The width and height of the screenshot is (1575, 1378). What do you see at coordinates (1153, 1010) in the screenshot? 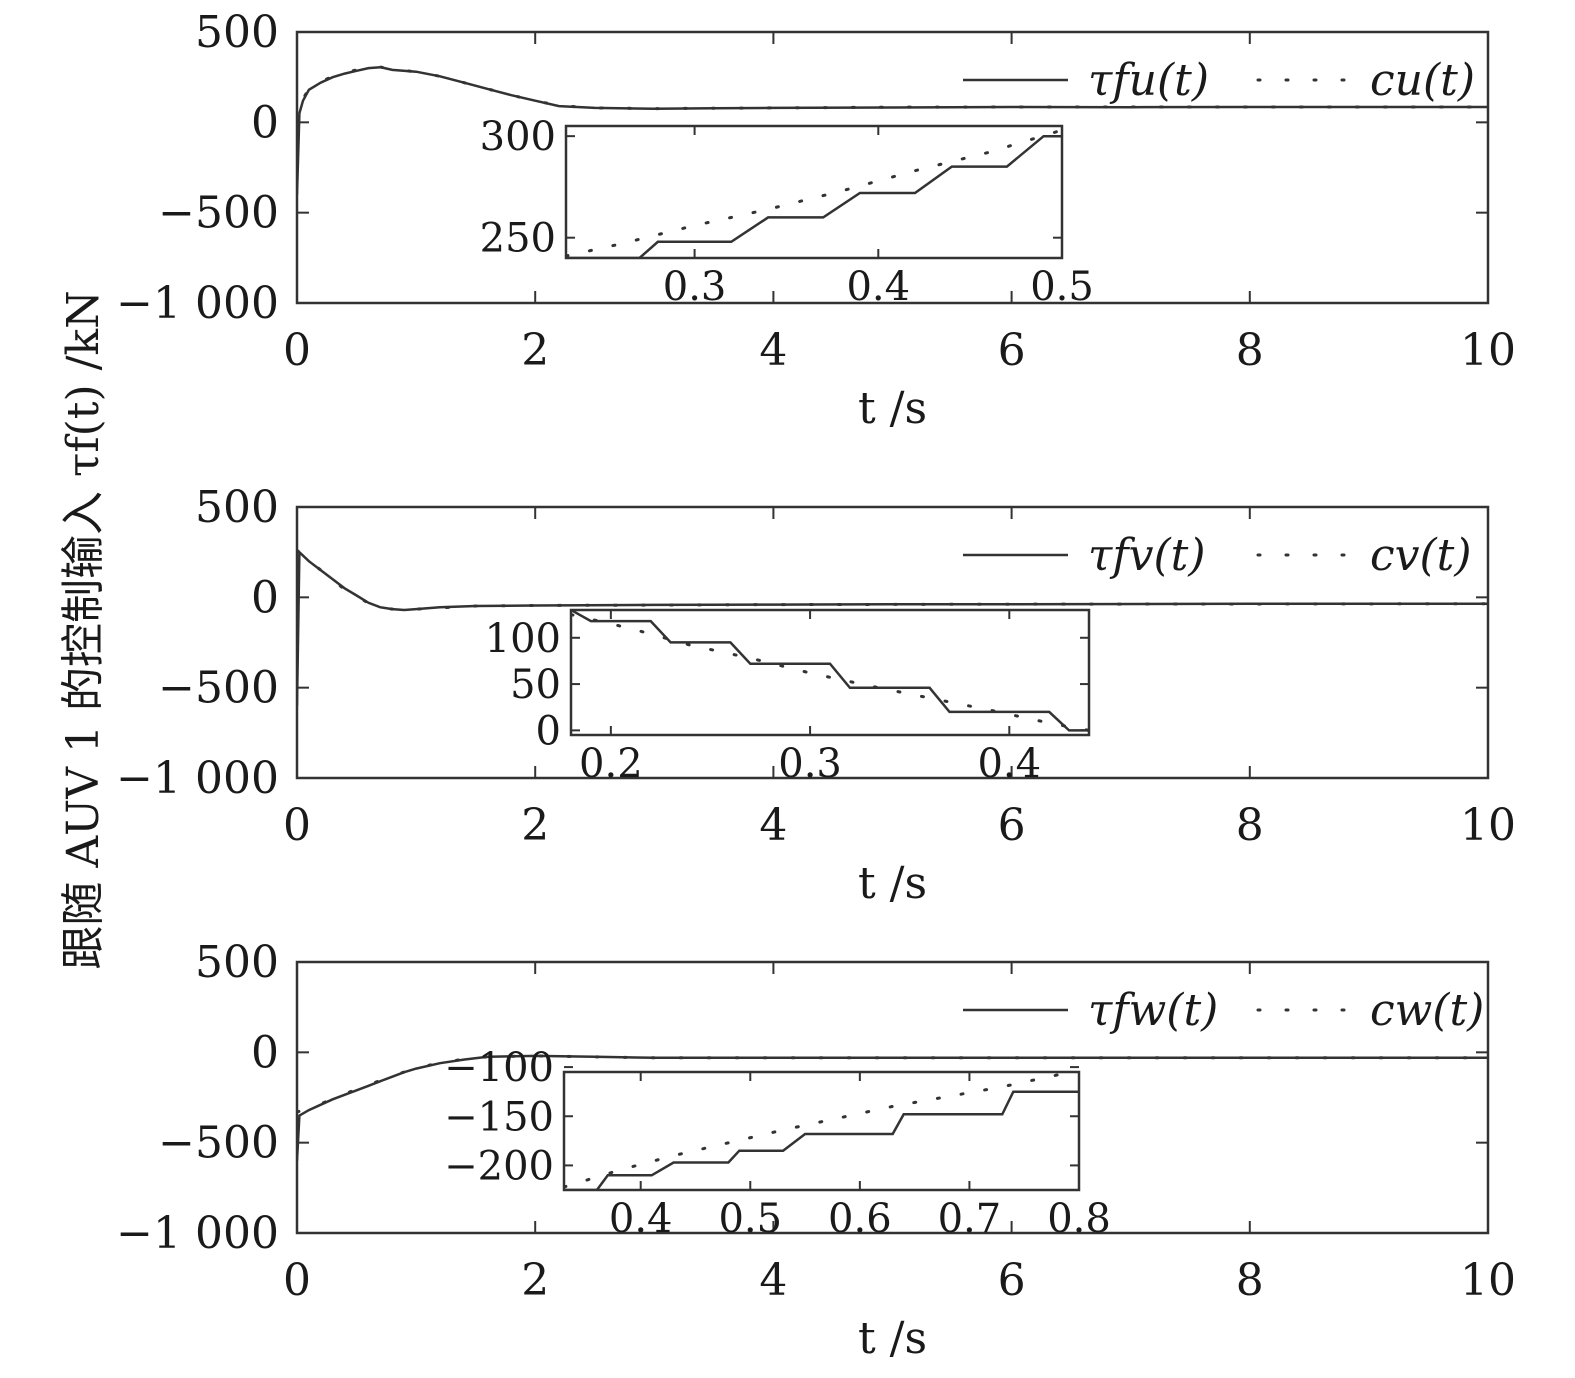
I see `legend-entry: τfw(t)` at bounding box center [1153, 1010].